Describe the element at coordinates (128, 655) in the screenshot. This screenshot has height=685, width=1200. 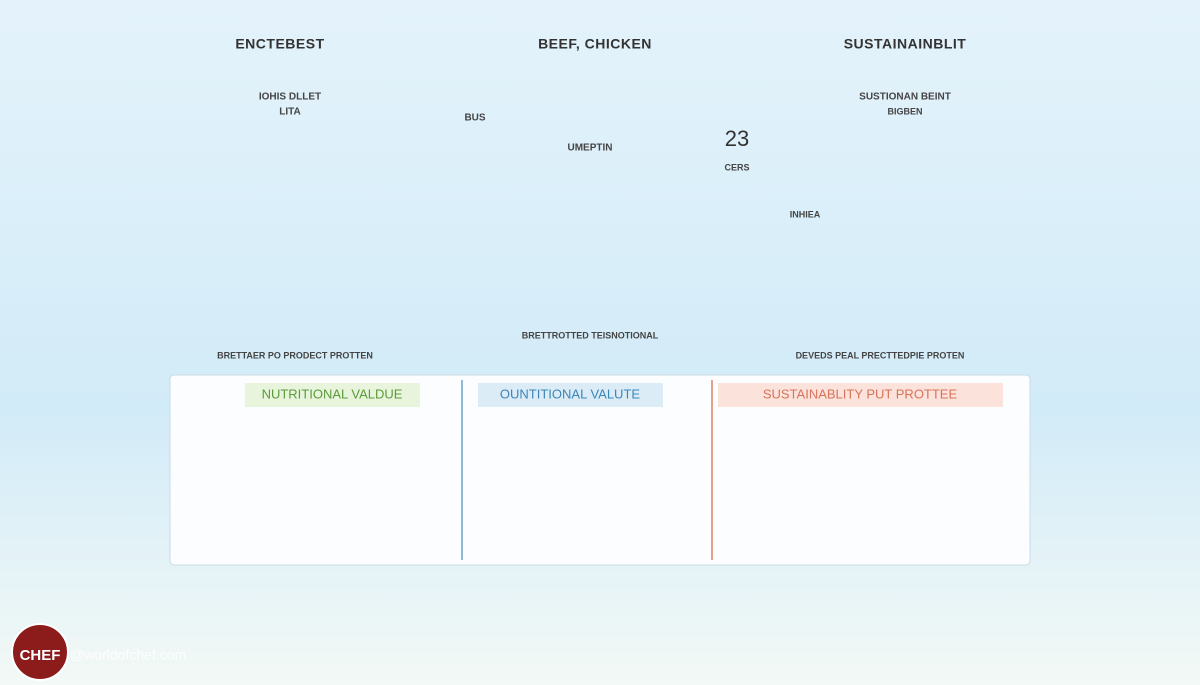
I see `watermark: @worldofchef.com` at that location.